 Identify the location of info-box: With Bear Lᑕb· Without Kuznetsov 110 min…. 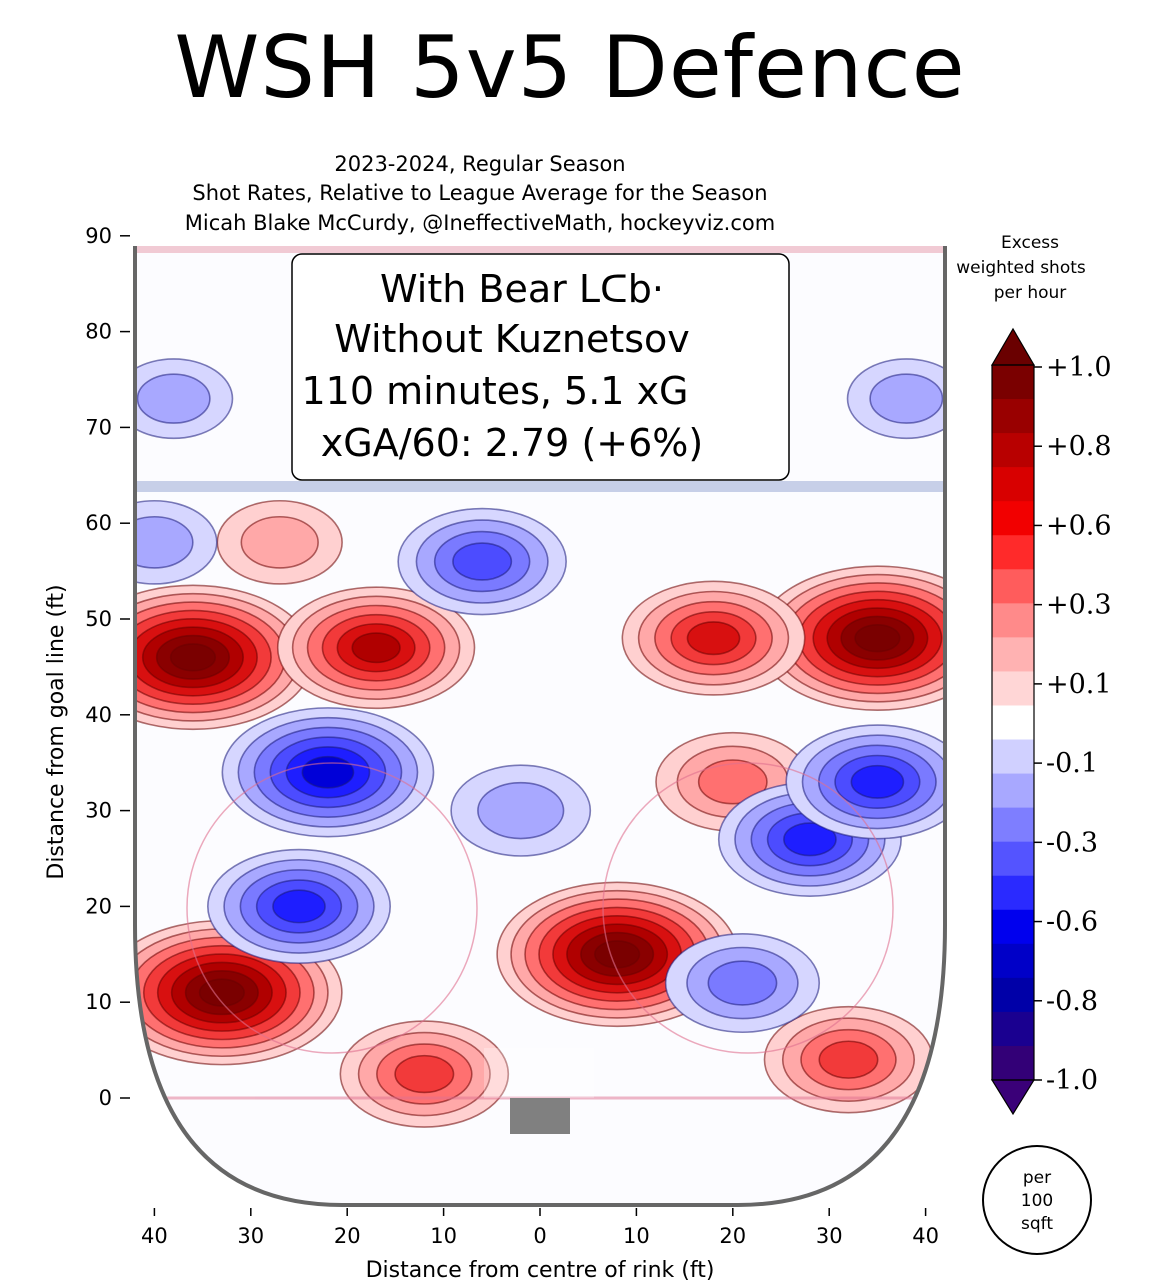
(540, 367).